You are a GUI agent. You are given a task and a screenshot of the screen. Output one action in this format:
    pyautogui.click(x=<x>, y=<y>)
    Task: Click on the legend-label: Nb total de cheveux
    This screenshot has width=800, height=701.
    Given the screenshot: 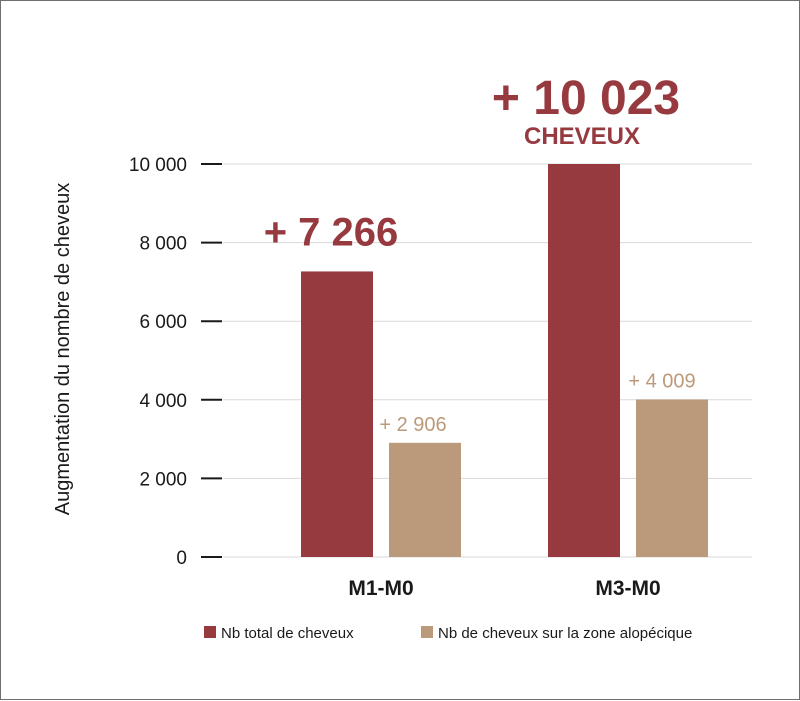 What is the action you would take?
    pyautogui.click(x=287, y=633)
    